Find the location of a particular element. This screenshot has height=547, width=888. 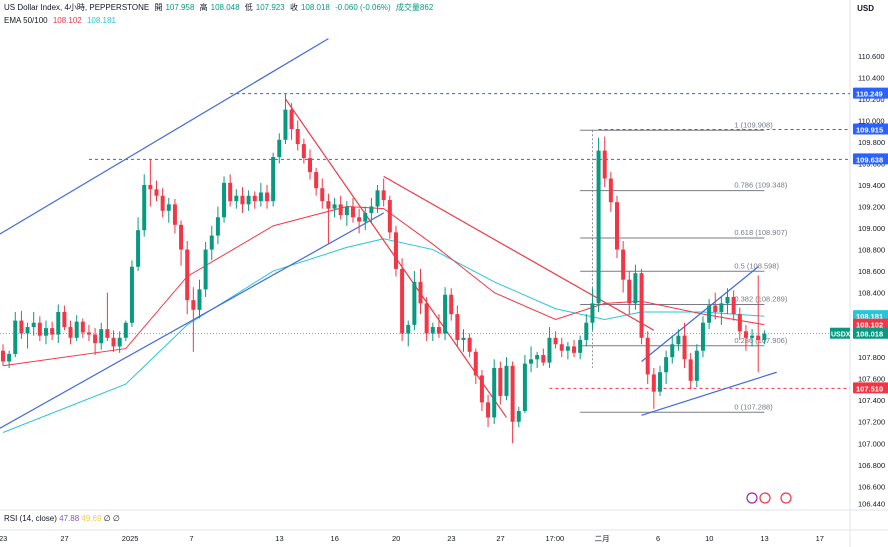

price-tick-label: 109.400 is located at coordinates (871, 185).